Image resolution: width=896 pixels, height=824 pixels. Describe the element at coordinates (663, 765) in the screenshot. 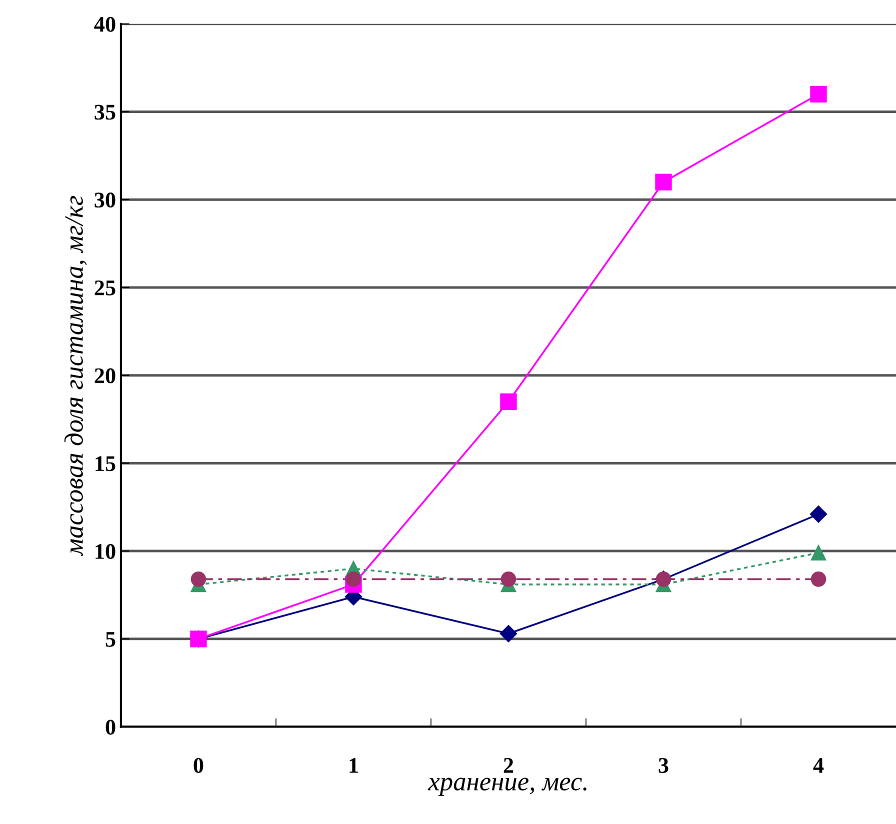

I see `x-tick-label: 3` at that location.